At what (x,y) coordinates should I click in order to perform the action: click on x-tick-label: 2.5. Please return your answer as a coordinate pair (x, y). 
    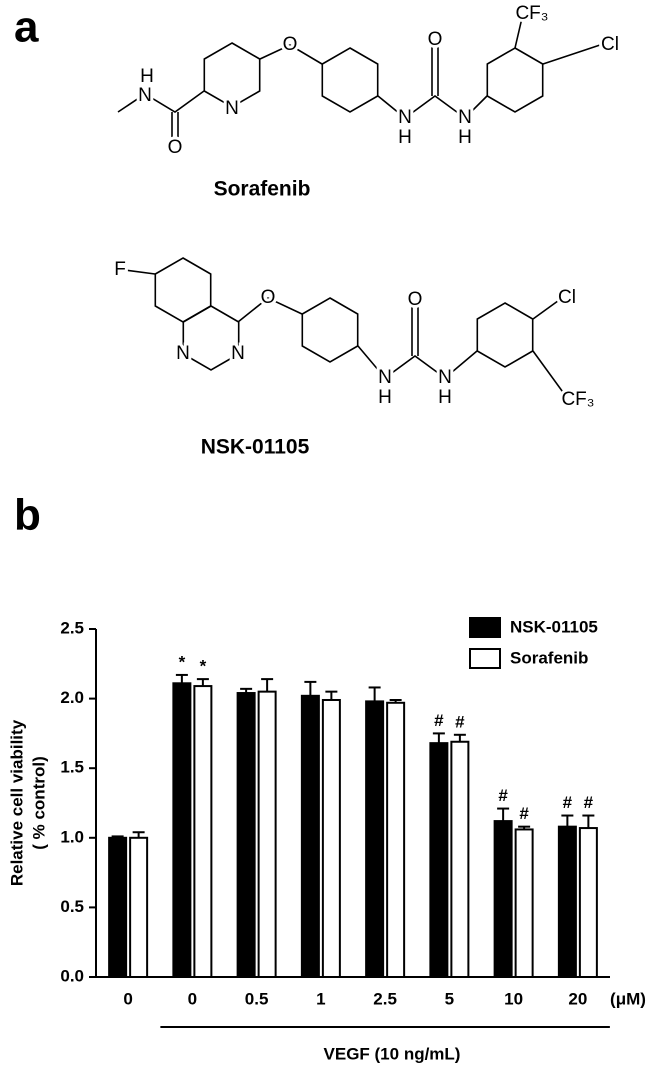
    Looking at the image, I should click on (385, 998).